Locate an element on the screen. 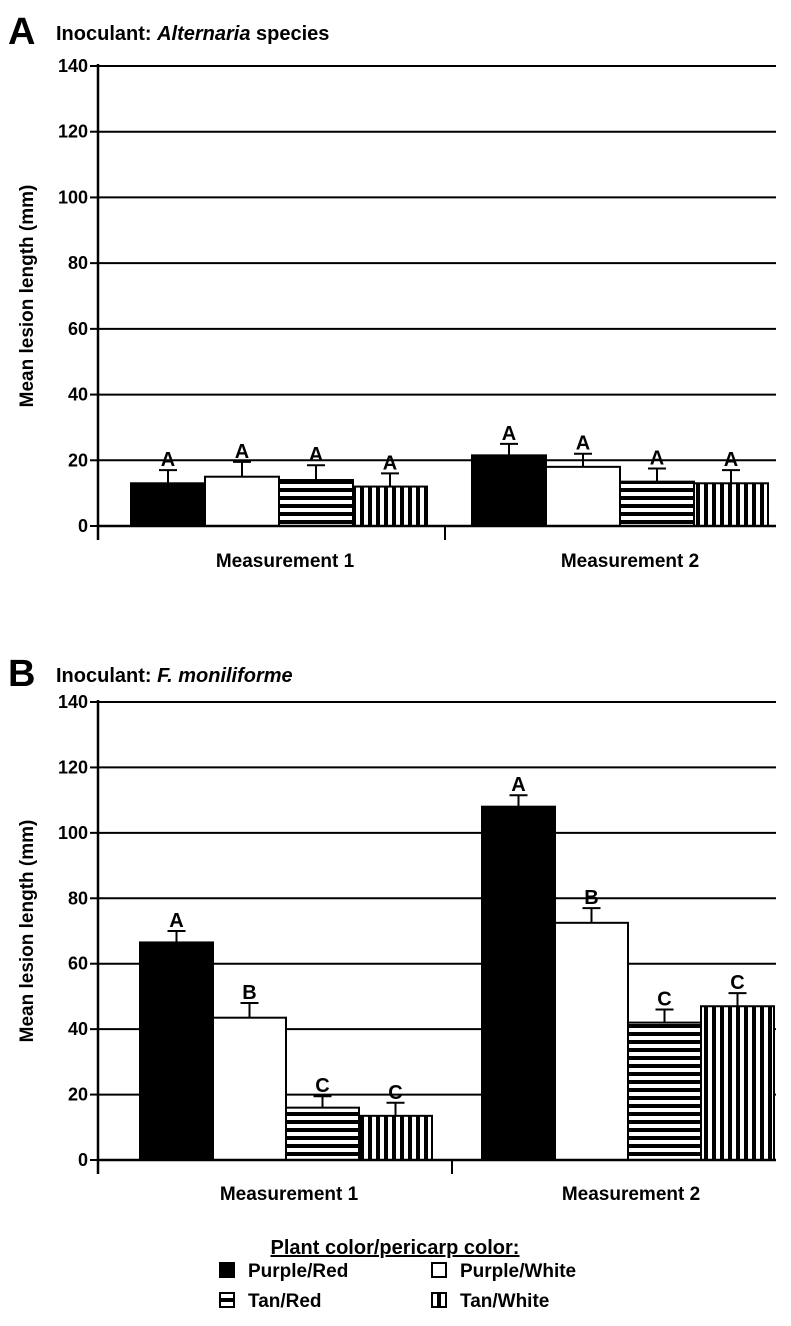 The height and width of the screenshot is (1326, 791). legend-item-tan-red: Tan/Red is located at coordinates (270, 1301).